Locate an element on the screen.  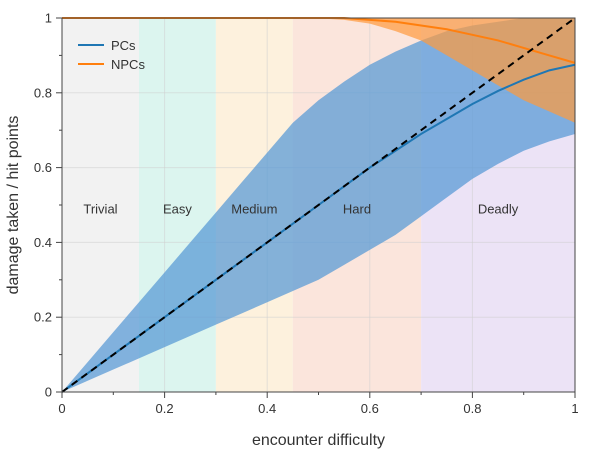
x-tick-label-0.2: 0.2 is located at coordinates (165, 408).